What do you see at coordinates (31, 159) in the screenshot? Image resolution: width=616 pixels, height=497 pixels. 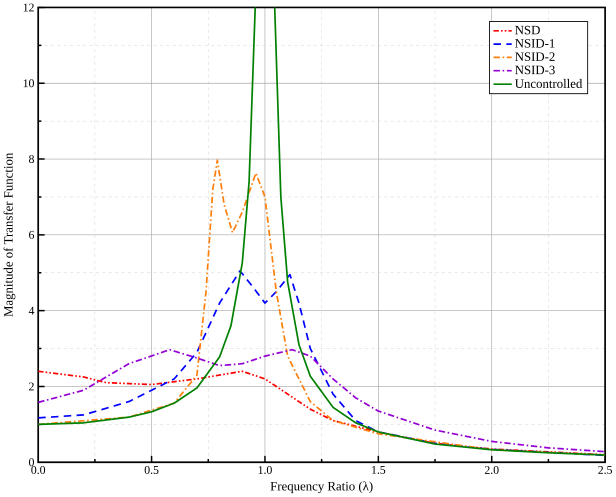 I see `y-tick-label: 8` at bounding box center [31, 159].